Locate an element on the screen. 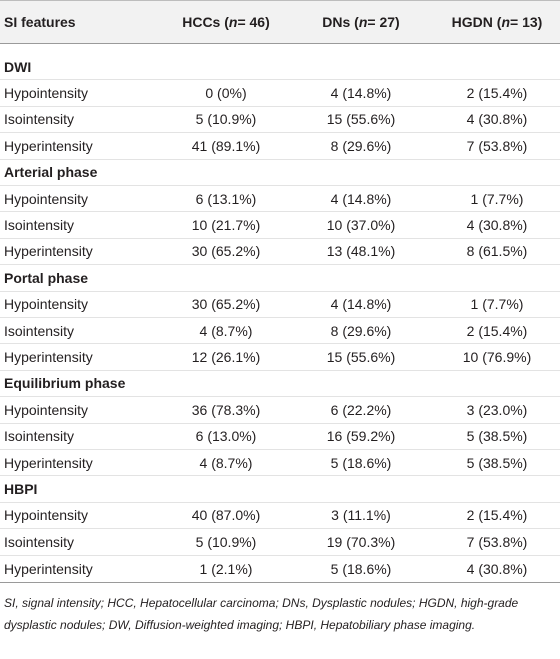  value-cell: 10 (37.0%) is located at coordinates (361, 225).